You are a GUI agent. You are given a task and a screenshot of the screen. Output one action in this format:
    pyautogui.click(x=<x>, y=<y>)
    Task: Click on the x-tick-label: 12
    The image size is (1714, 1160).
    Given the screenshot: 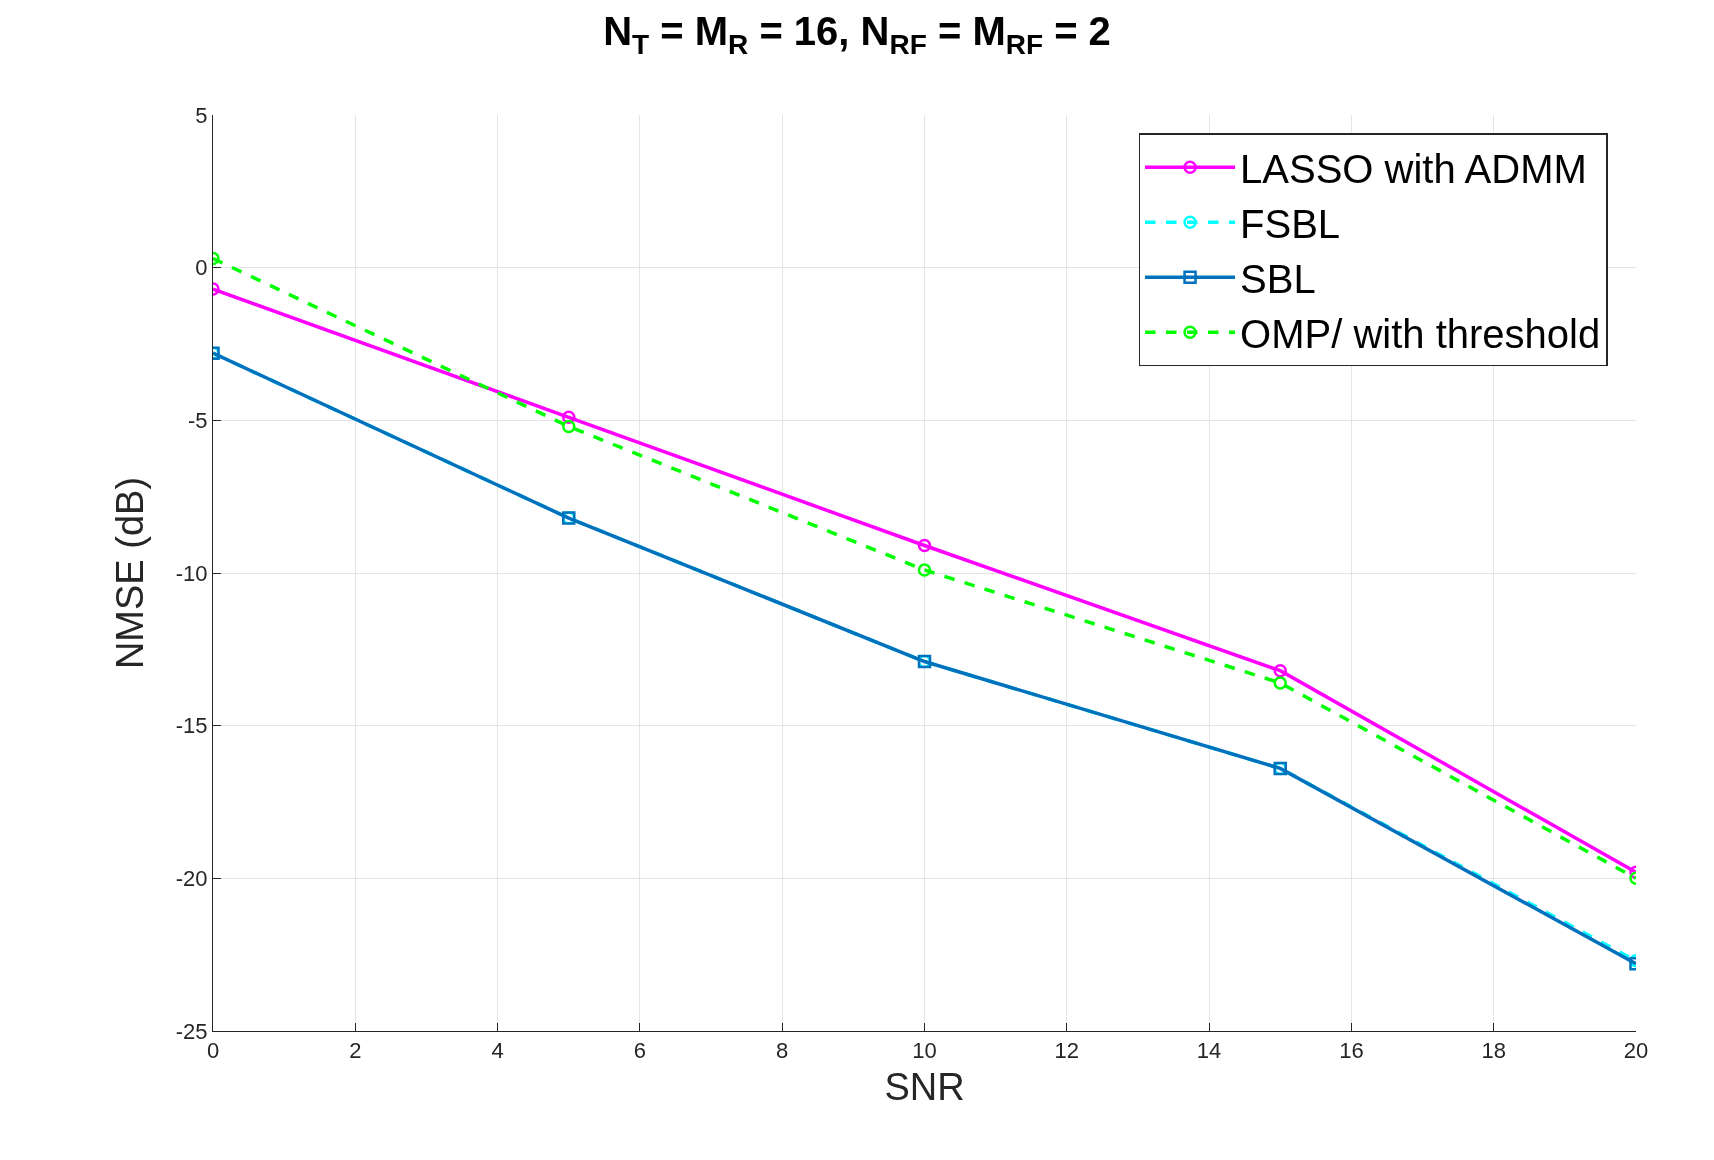 What is the action you would take?
    pyautogui.click(x=1067, y=1051)
    